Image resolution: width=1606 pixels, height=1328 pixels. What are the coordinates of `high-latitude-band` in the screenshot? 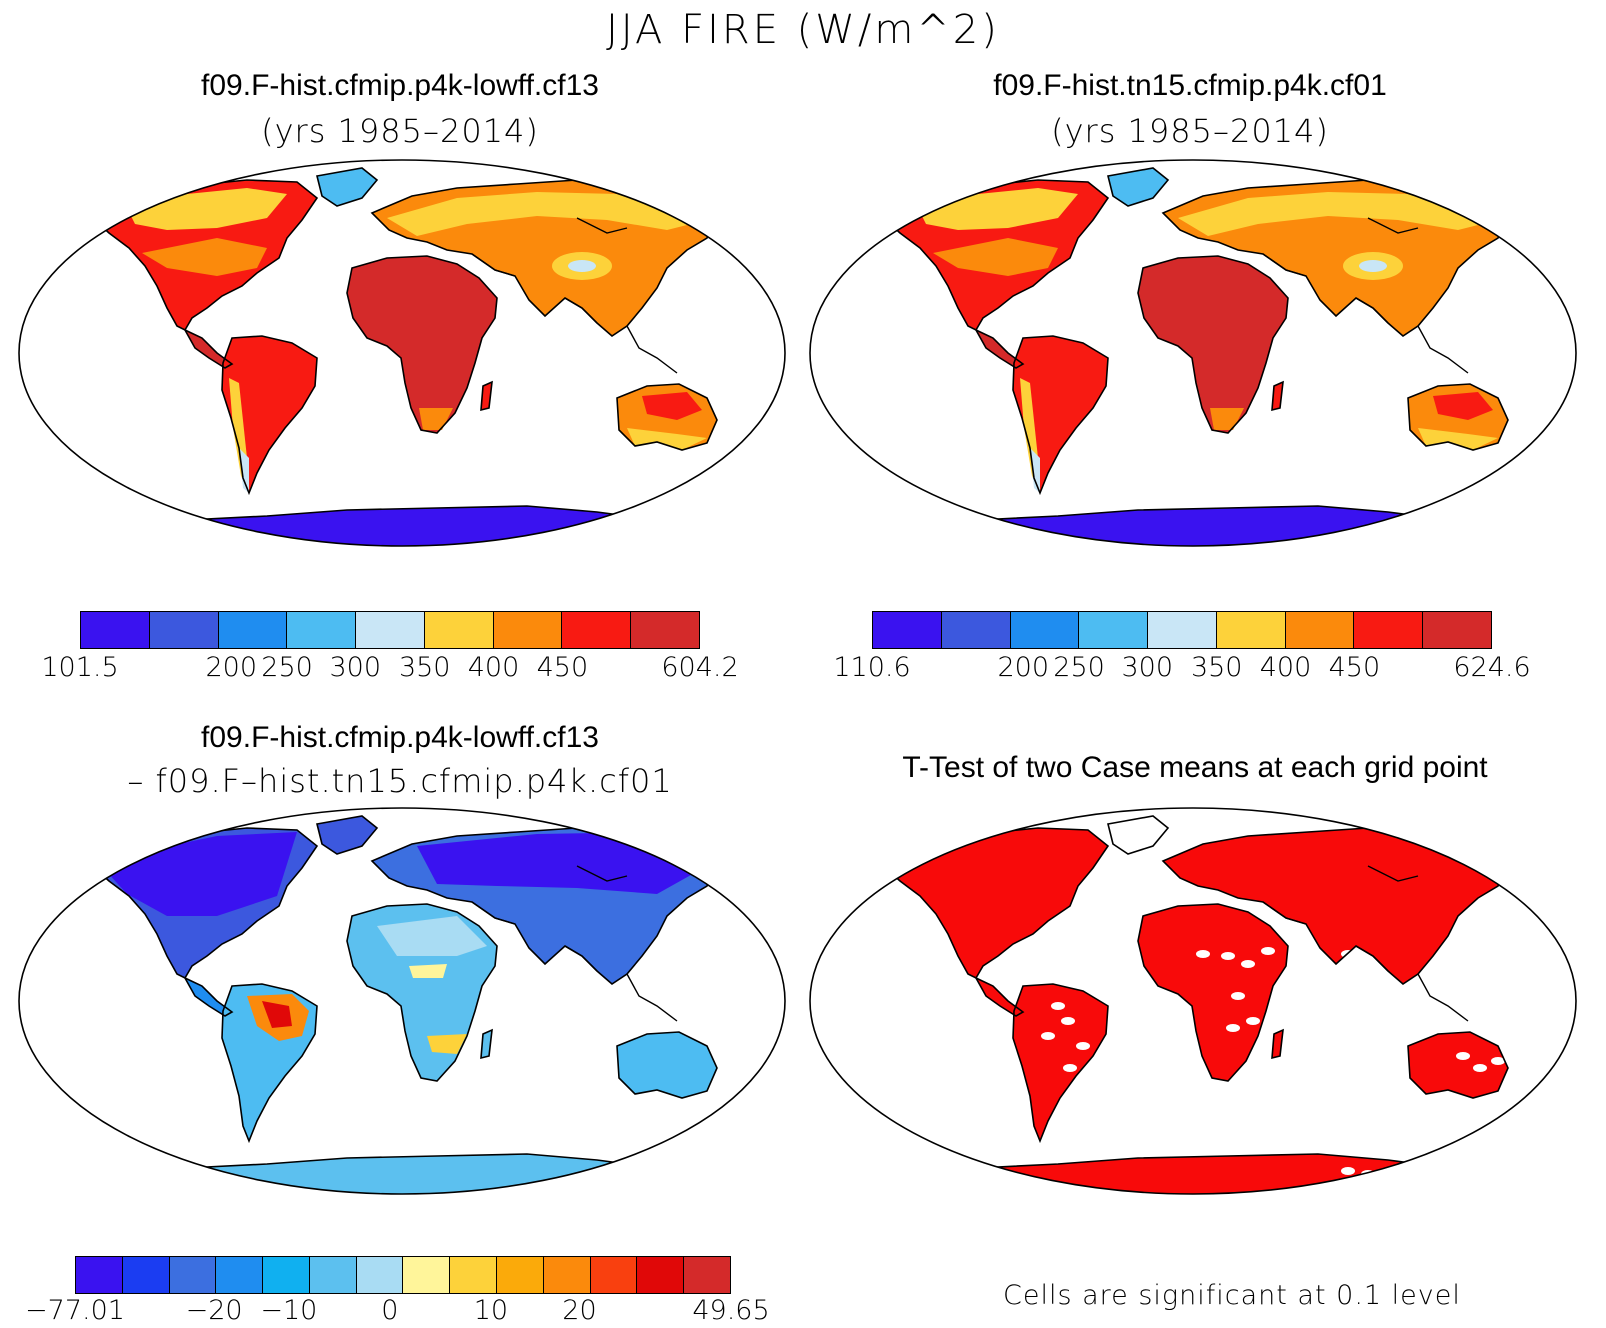 It's located at (547, 214).